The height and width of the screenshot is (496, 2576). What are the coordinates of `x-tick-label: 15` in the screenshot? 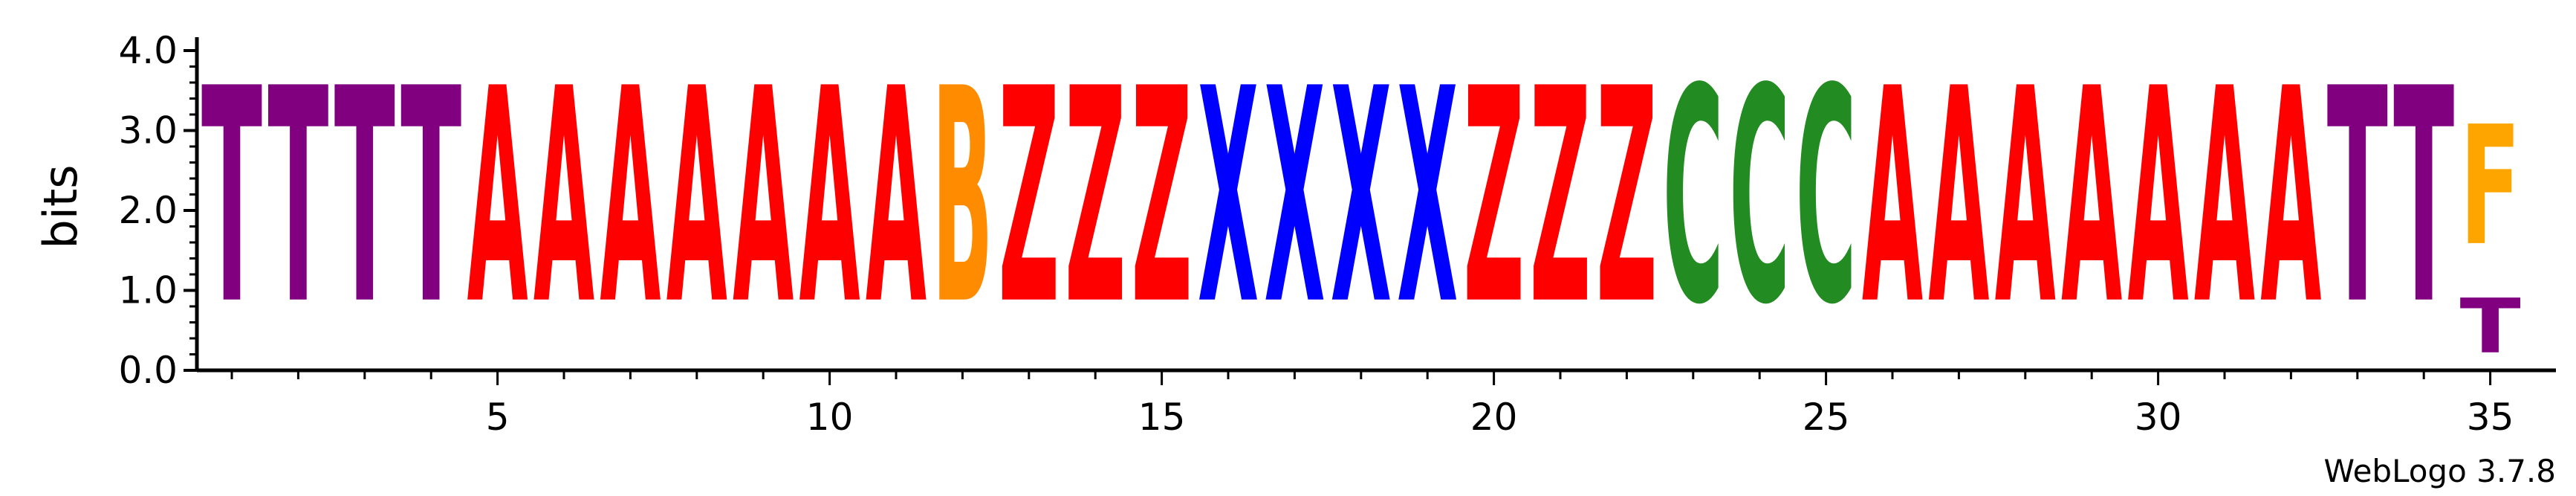 It's located at (1162, 418).